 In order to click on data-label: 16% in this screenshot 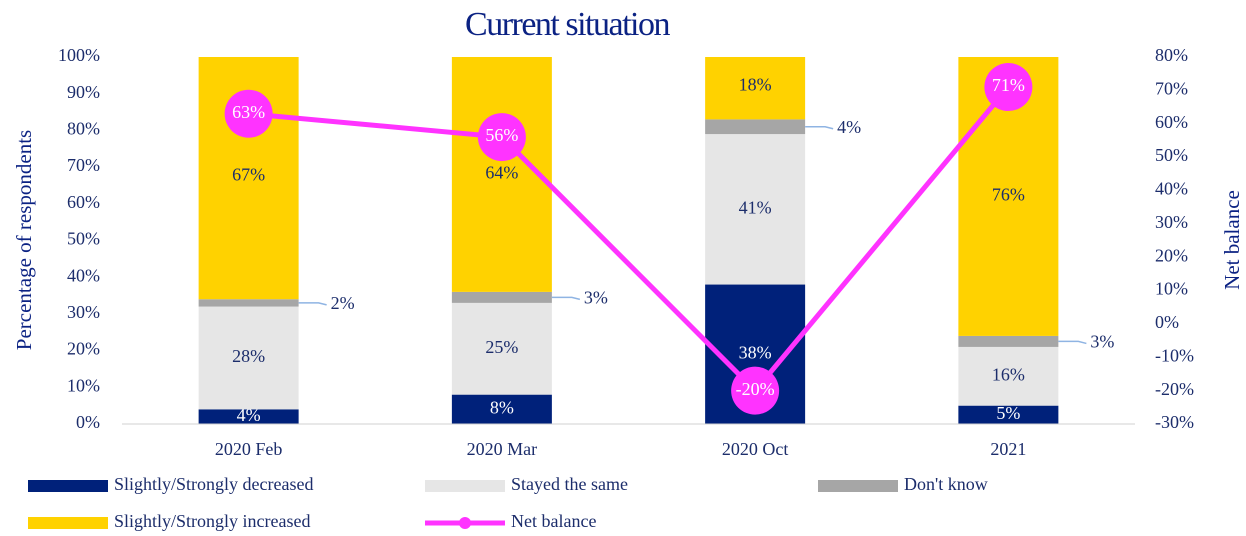, I will do `click(1008, 374)`.